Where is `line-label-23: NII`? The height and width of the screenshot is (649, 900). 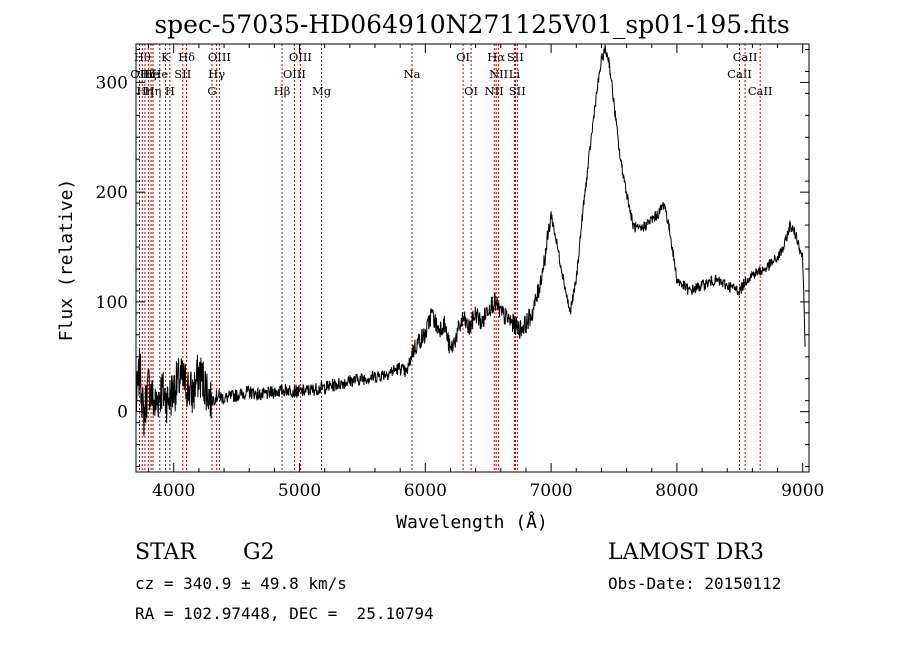
line-label-23: NII is located at coordinates (498, 74).